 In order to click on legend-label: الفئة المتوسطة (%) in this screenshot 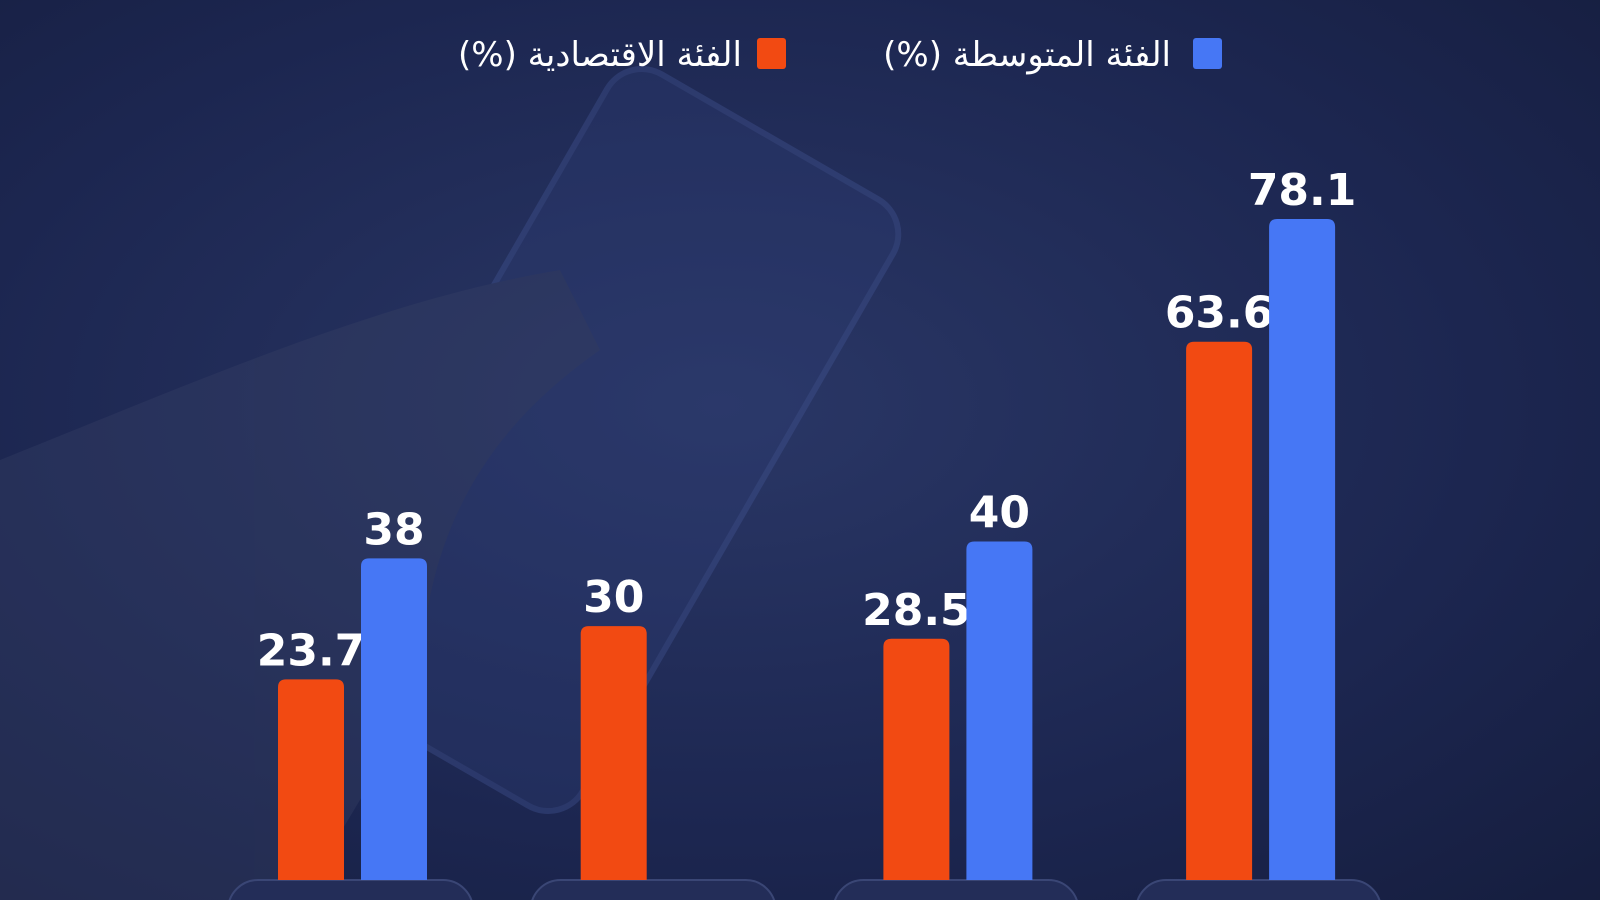, I will do `click(1027, 55)`.